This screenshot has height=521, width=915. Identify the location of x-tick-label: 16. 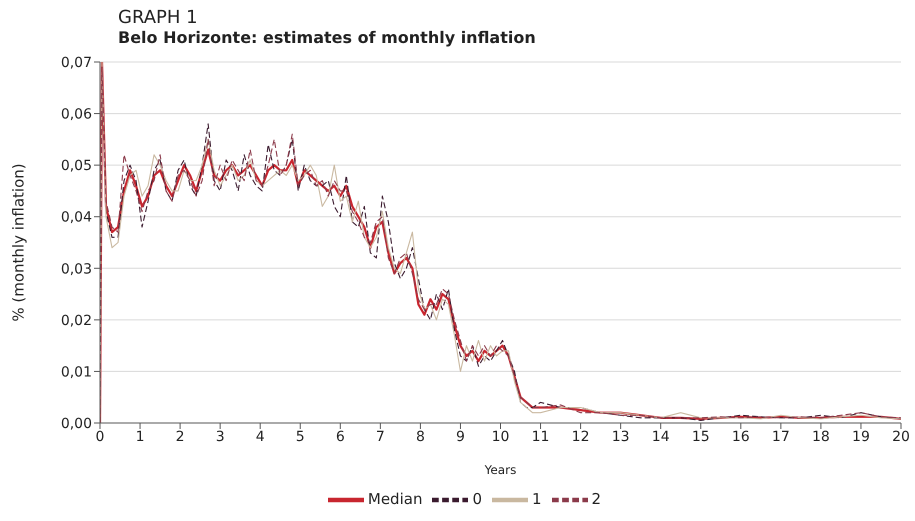
(741, 436).